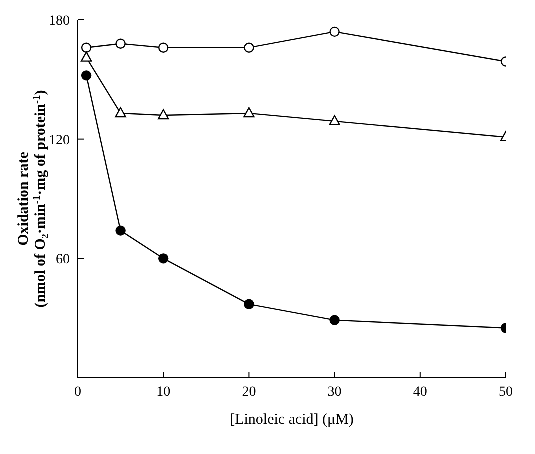 This screenshot has width=535, height=454. What do you see at coordinates (63, 260) in the screenshot?
I see `y-tick-label: 60` at bounding box center [63, 260].